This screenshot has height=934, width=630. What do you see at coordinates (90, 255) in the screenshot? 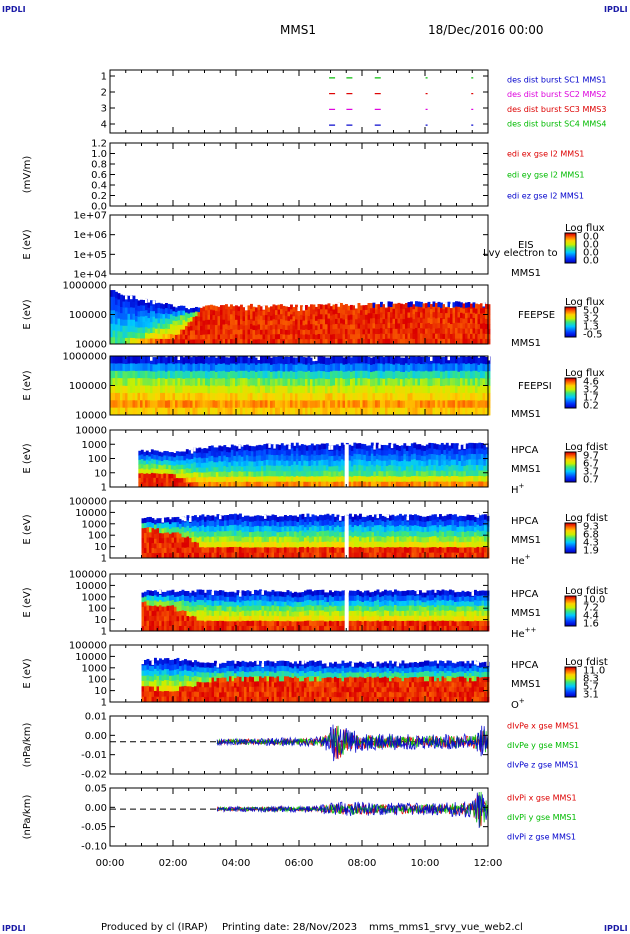
I see `eis-ytick-label: 1e+05` at bounding box center [90, 255].